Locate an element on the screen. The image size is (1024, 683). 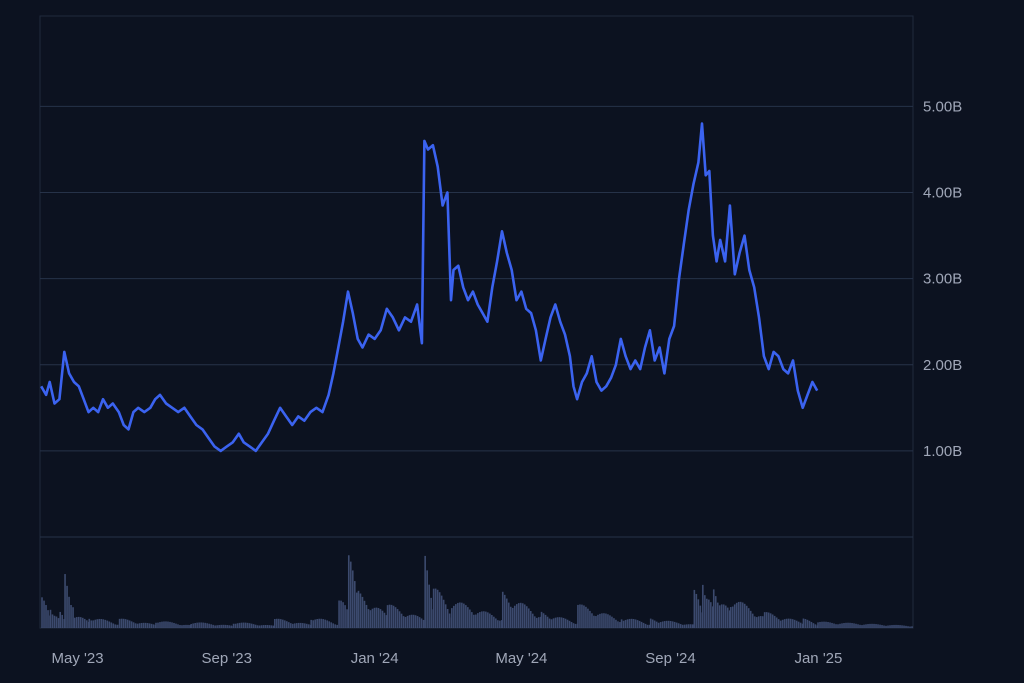
x-tick-label: May '24 is located at coordinates (521, 658).